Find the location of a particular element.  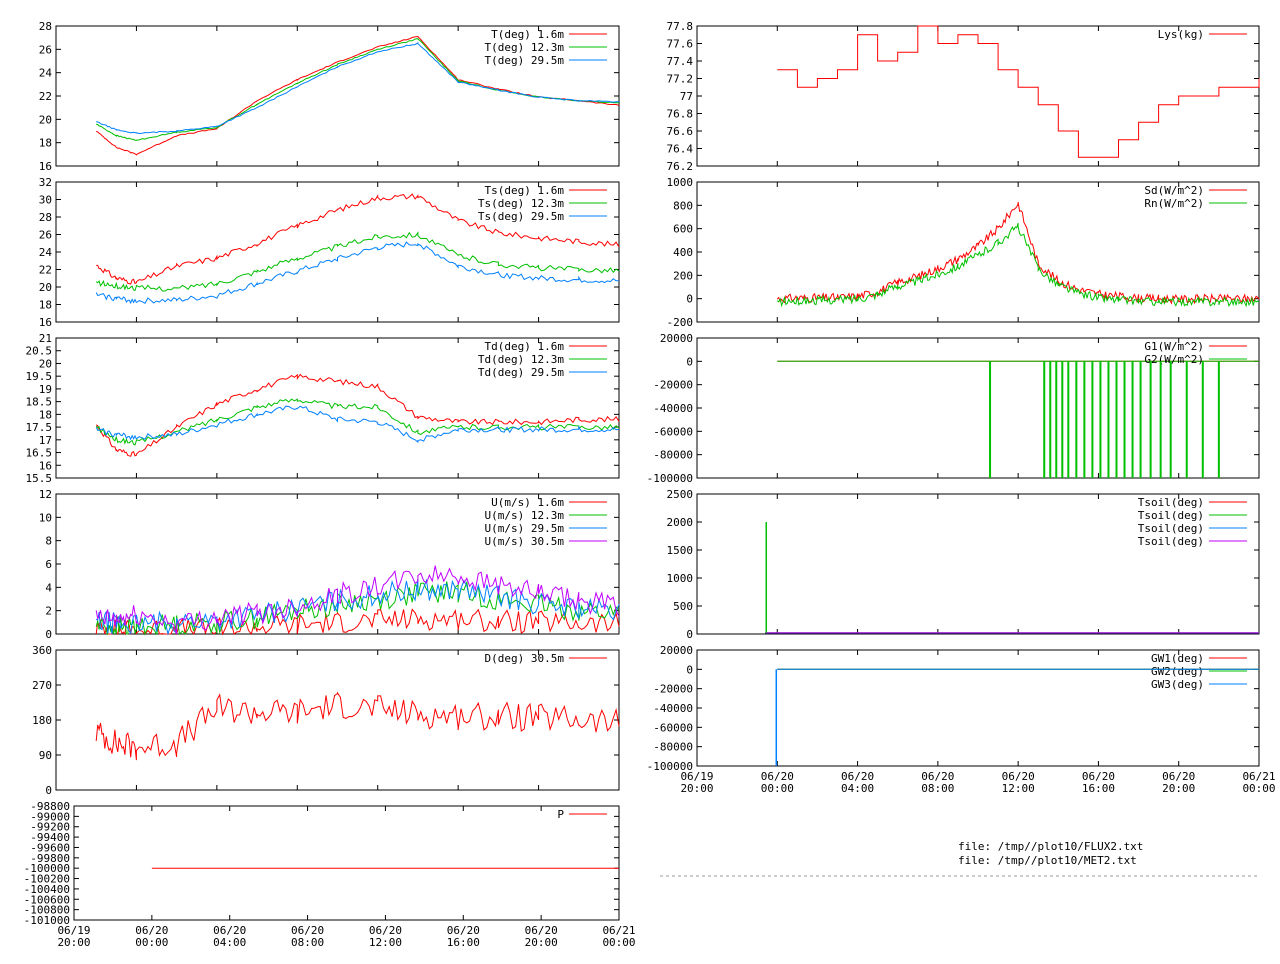

legend-label: U(m/s) 1.6m is located at coordinates (527, 502).